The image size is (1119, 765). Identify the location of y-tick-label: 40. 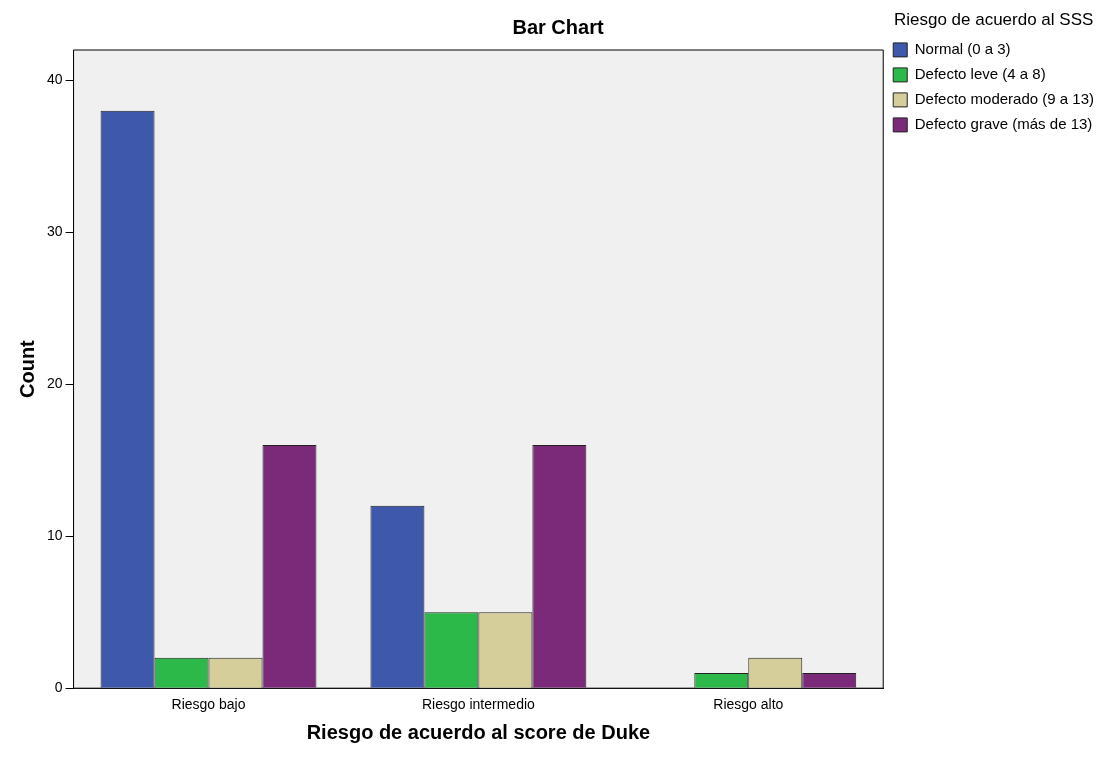
(54, 79).